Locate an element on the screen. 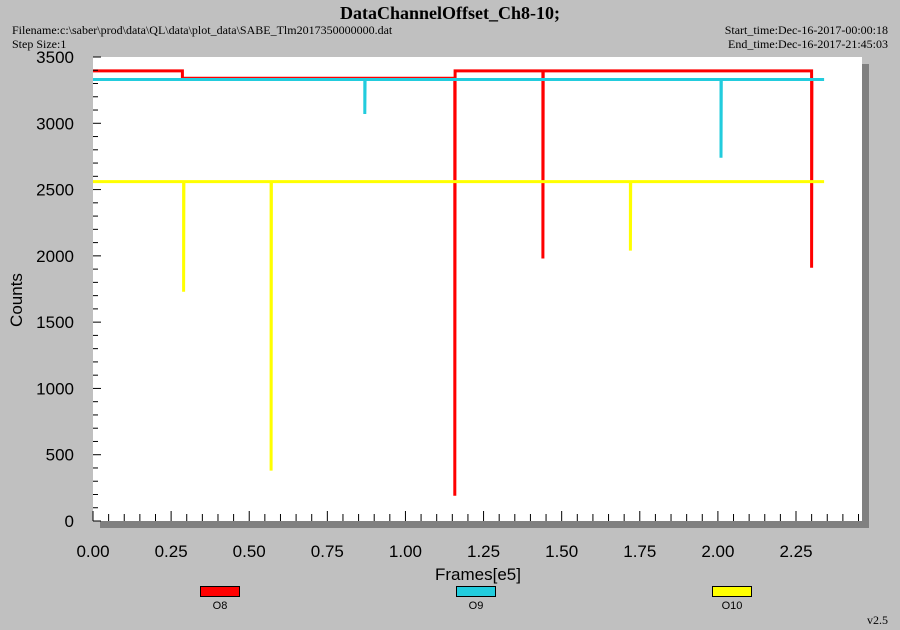  x-axis-label: Frames[e5] is located at coordinates (478, 574).